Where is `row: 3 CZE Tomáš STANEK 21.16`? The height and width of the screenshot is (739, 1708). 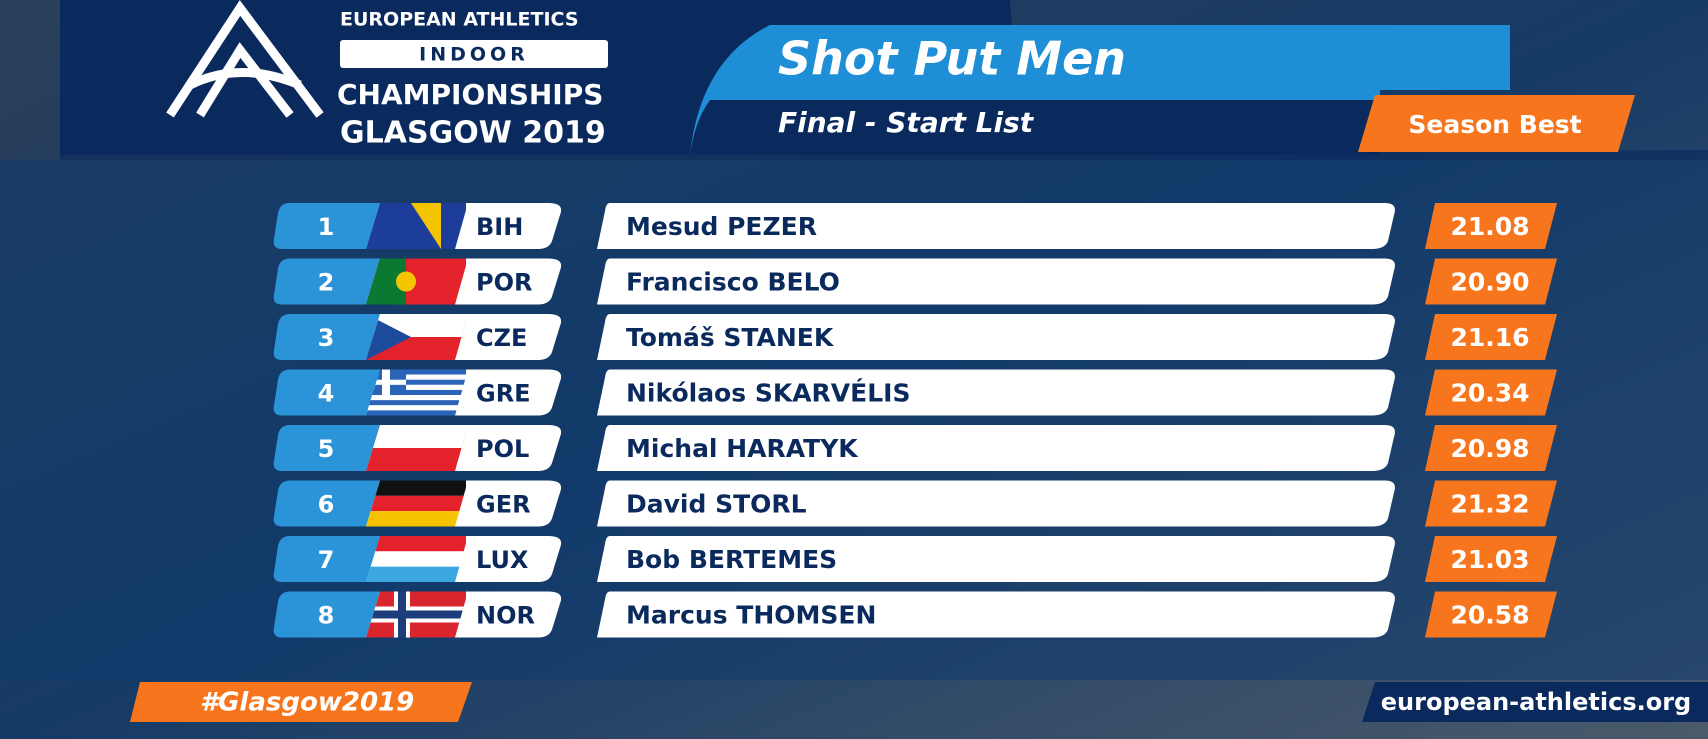 row: 3 CZE Tomáš STANEK 21.16 is located at coordinates (915, 337).